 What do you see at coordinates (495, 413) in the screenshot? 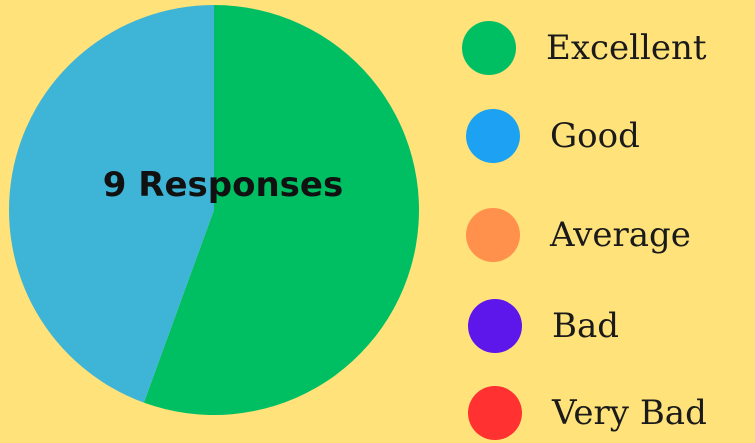
I see `legend-swatch-very-bad` at bounding box center [495, 413].